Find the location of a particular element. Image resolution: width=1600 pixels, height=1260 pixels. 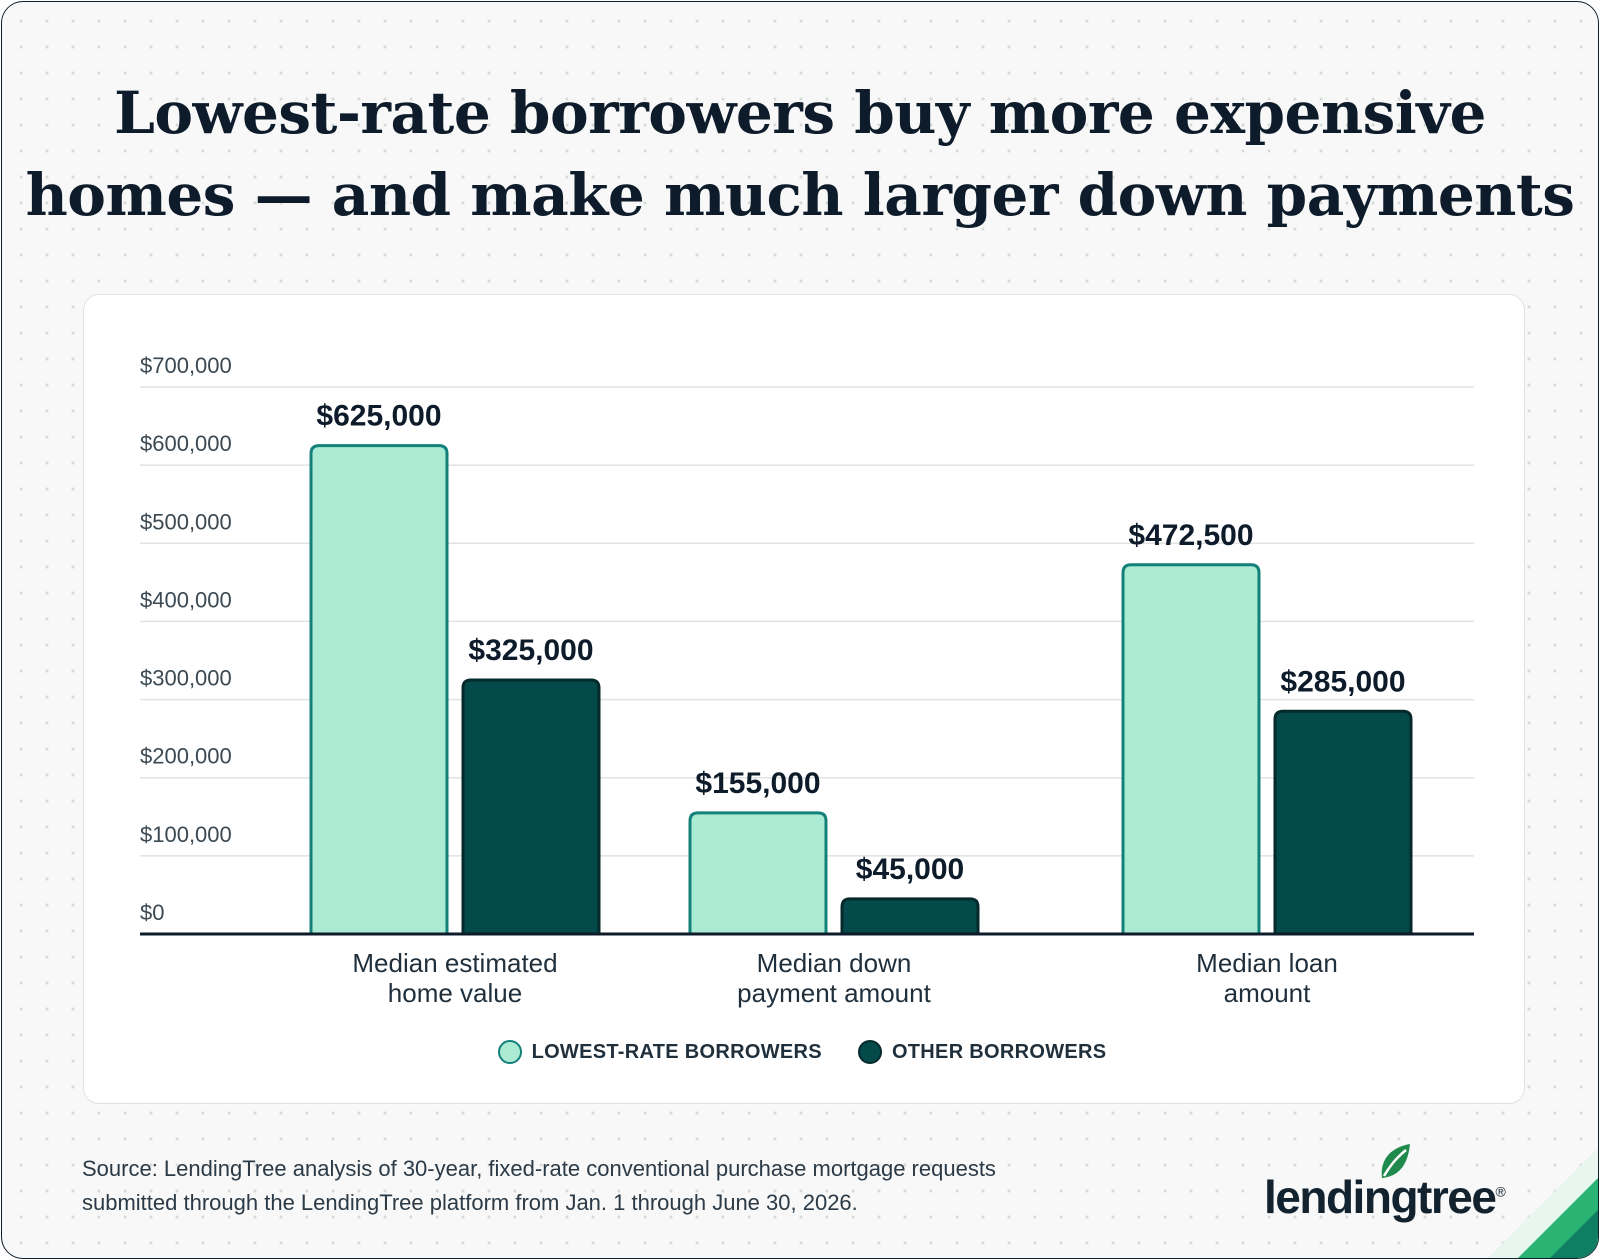

value-label: $472,500 is located at coordinates (1190, 535).